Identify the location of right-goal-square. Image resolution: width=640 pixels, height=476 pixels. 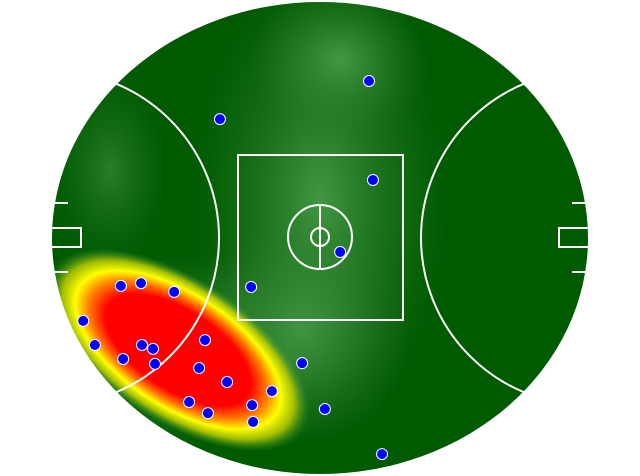
(573, 237).